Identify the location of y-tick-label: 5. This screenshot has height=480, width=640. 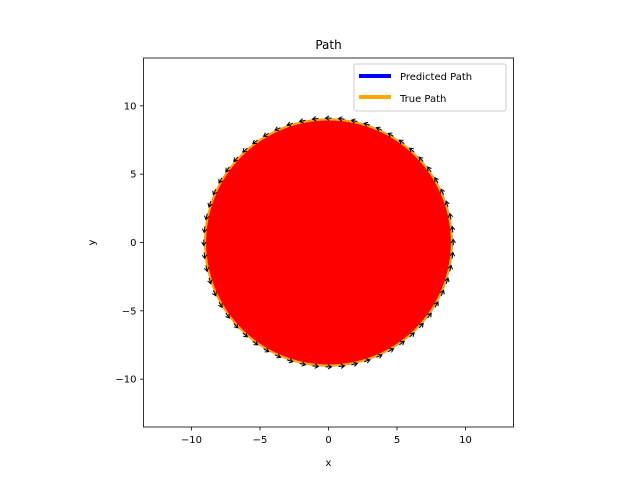
(133, 175).